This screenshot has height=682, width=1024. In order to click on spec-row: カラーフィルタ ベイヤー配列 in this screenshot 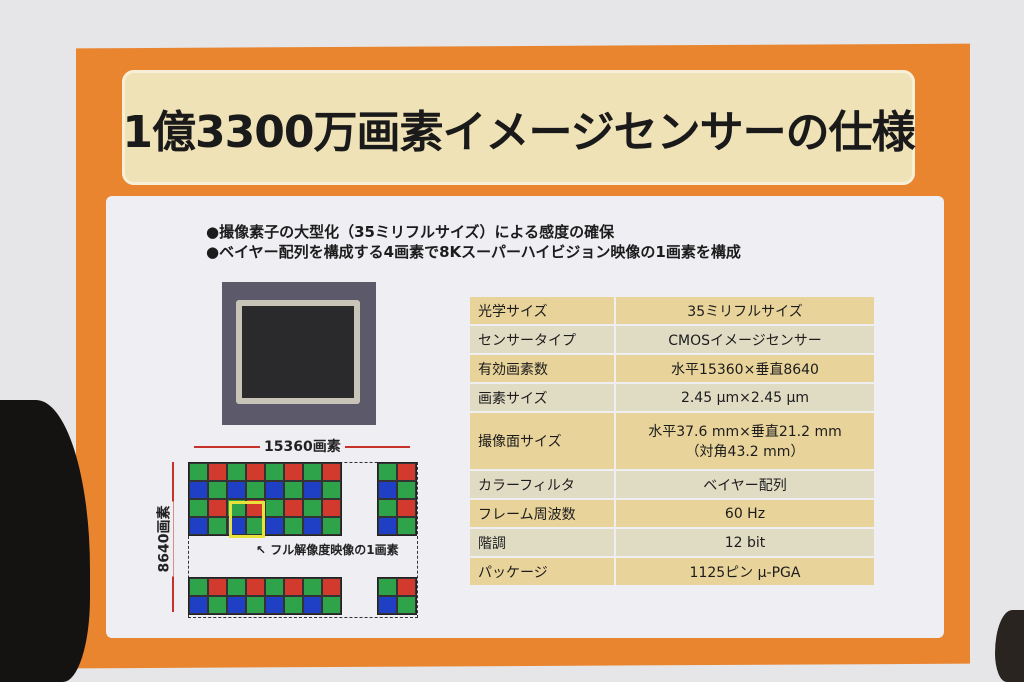, I will do `click(672, 484)`.